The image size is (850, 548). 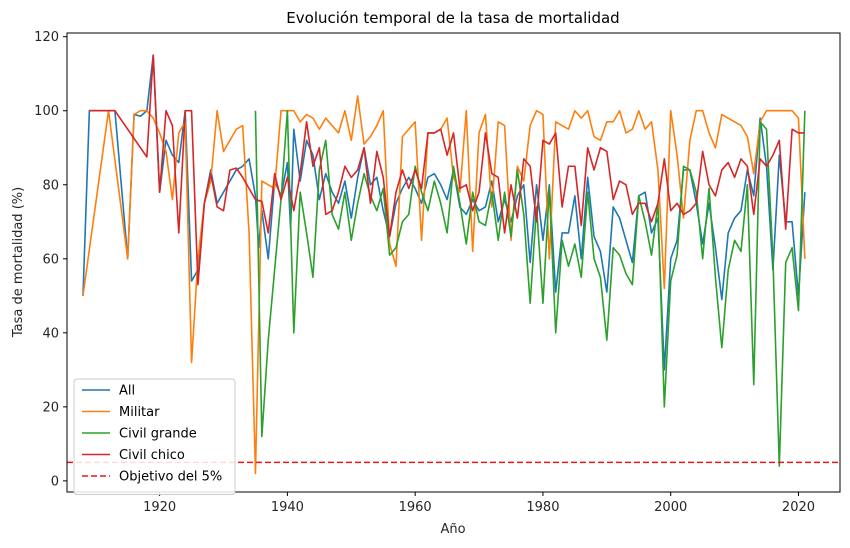 I want to click on x-axis: 1920 1940 1960 1980 2000 2020, so click(x=479, y=503).